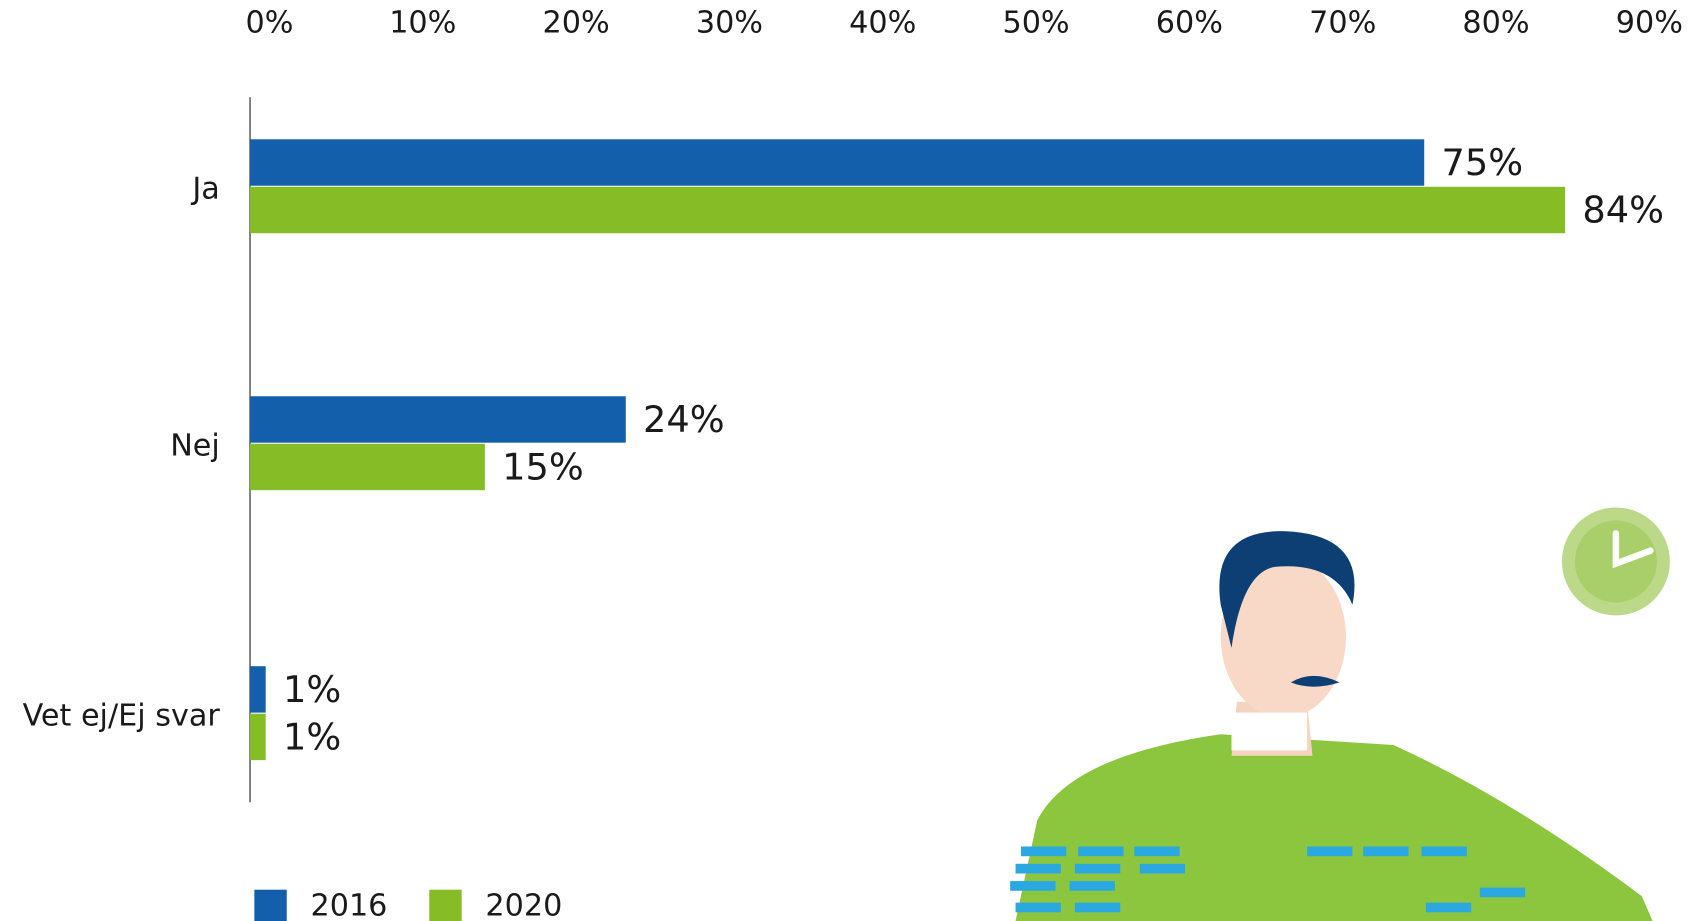 The image size is (1691, 921). What do you see at coordinates (576, 22) in the screenshot?
I see `x-tick-label: 20%` at bounding box center [576, 22].